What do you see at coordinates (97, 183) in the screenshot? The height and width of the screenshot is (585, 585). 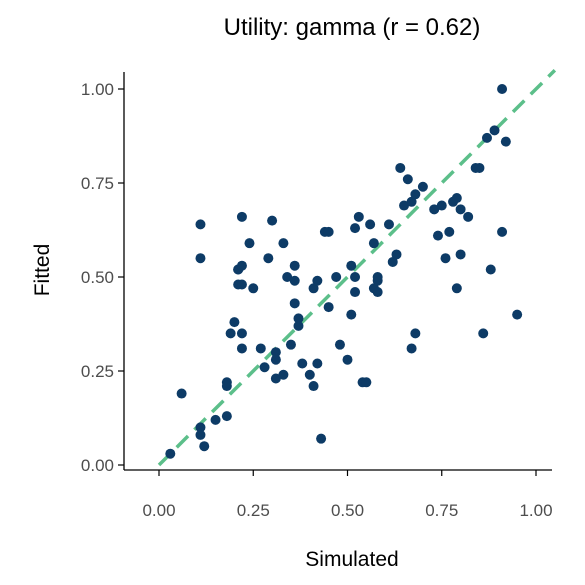 I see `y-tick-label: 0.75` at bounding box center [97, 183].